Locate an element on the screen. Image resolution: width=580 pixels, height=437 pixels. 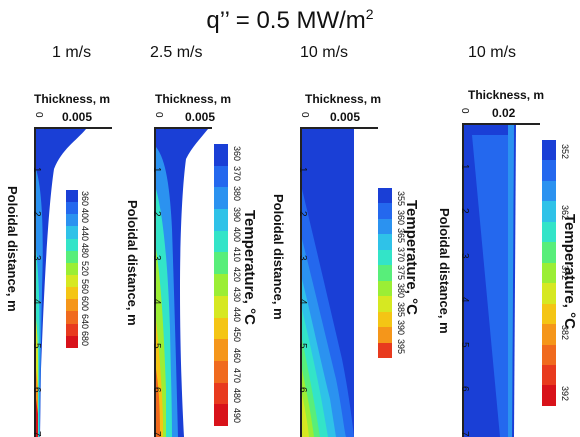
panel-4-y-tick: 1 is located at coordinates (464, 166).